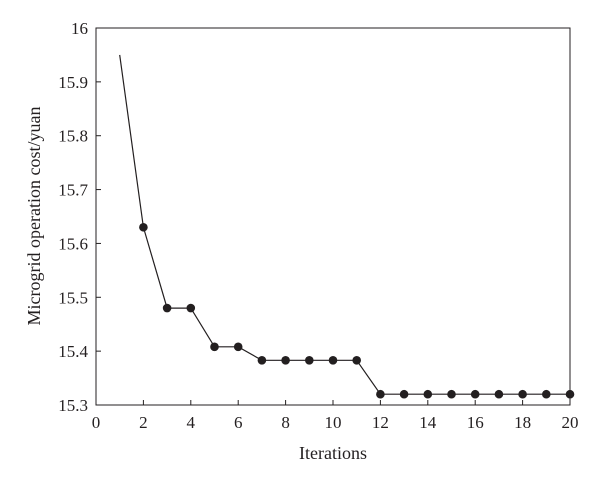  I want to click on x-tick-label: 16, so click(475, 422).